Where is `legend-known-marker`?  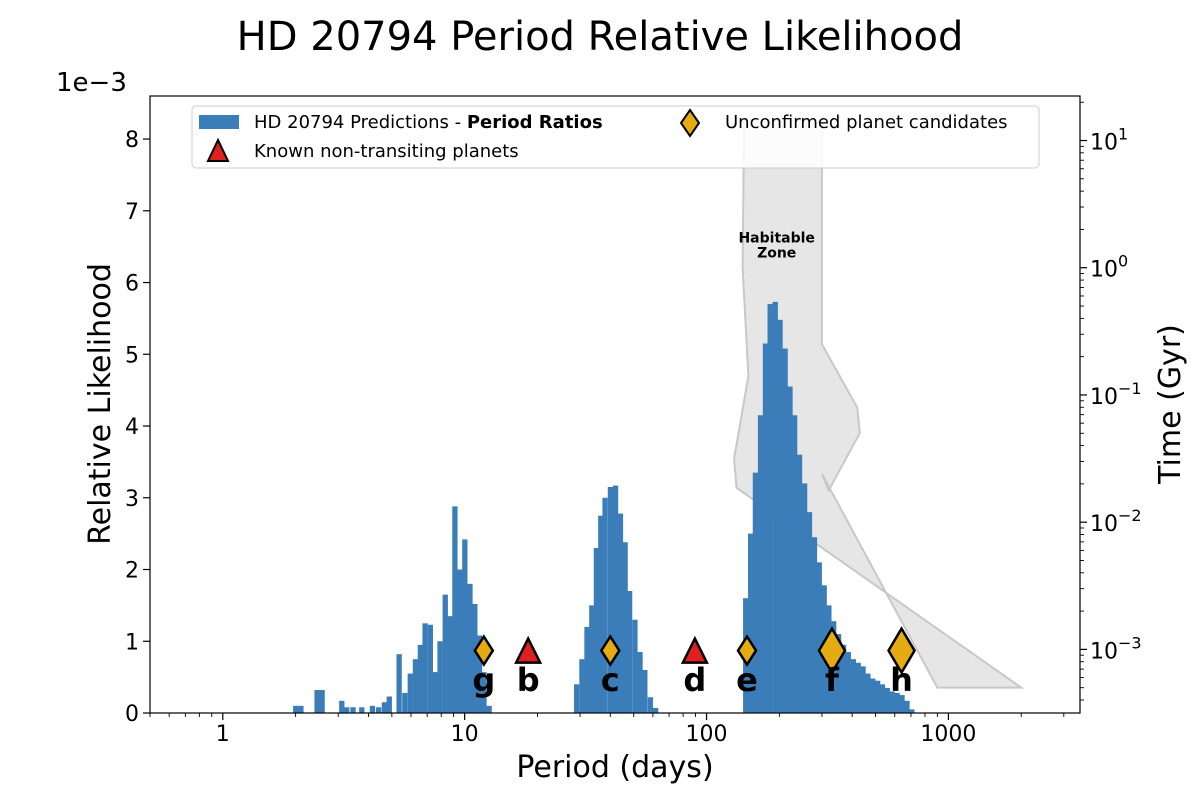 legend-known-marker is located at coordinates (218, 149).